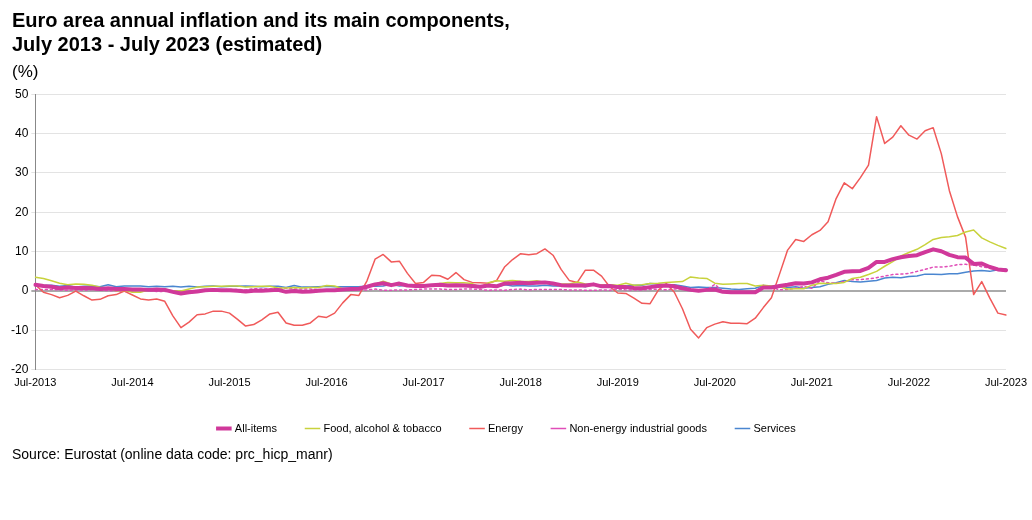 The width and height of the screenshot is (1032, 520). Describe the element at coordinates (326, 382) in the screenshot. I see `x-tick-label: Jul-2016` at that location.